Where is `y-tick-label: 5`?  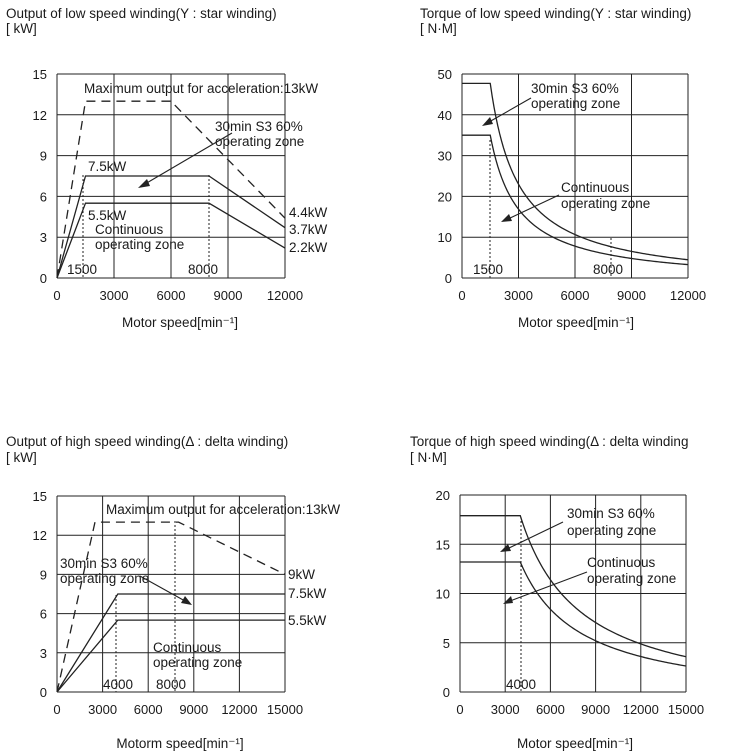 y-tick-label: 5 is located at coordinates (446, 643).